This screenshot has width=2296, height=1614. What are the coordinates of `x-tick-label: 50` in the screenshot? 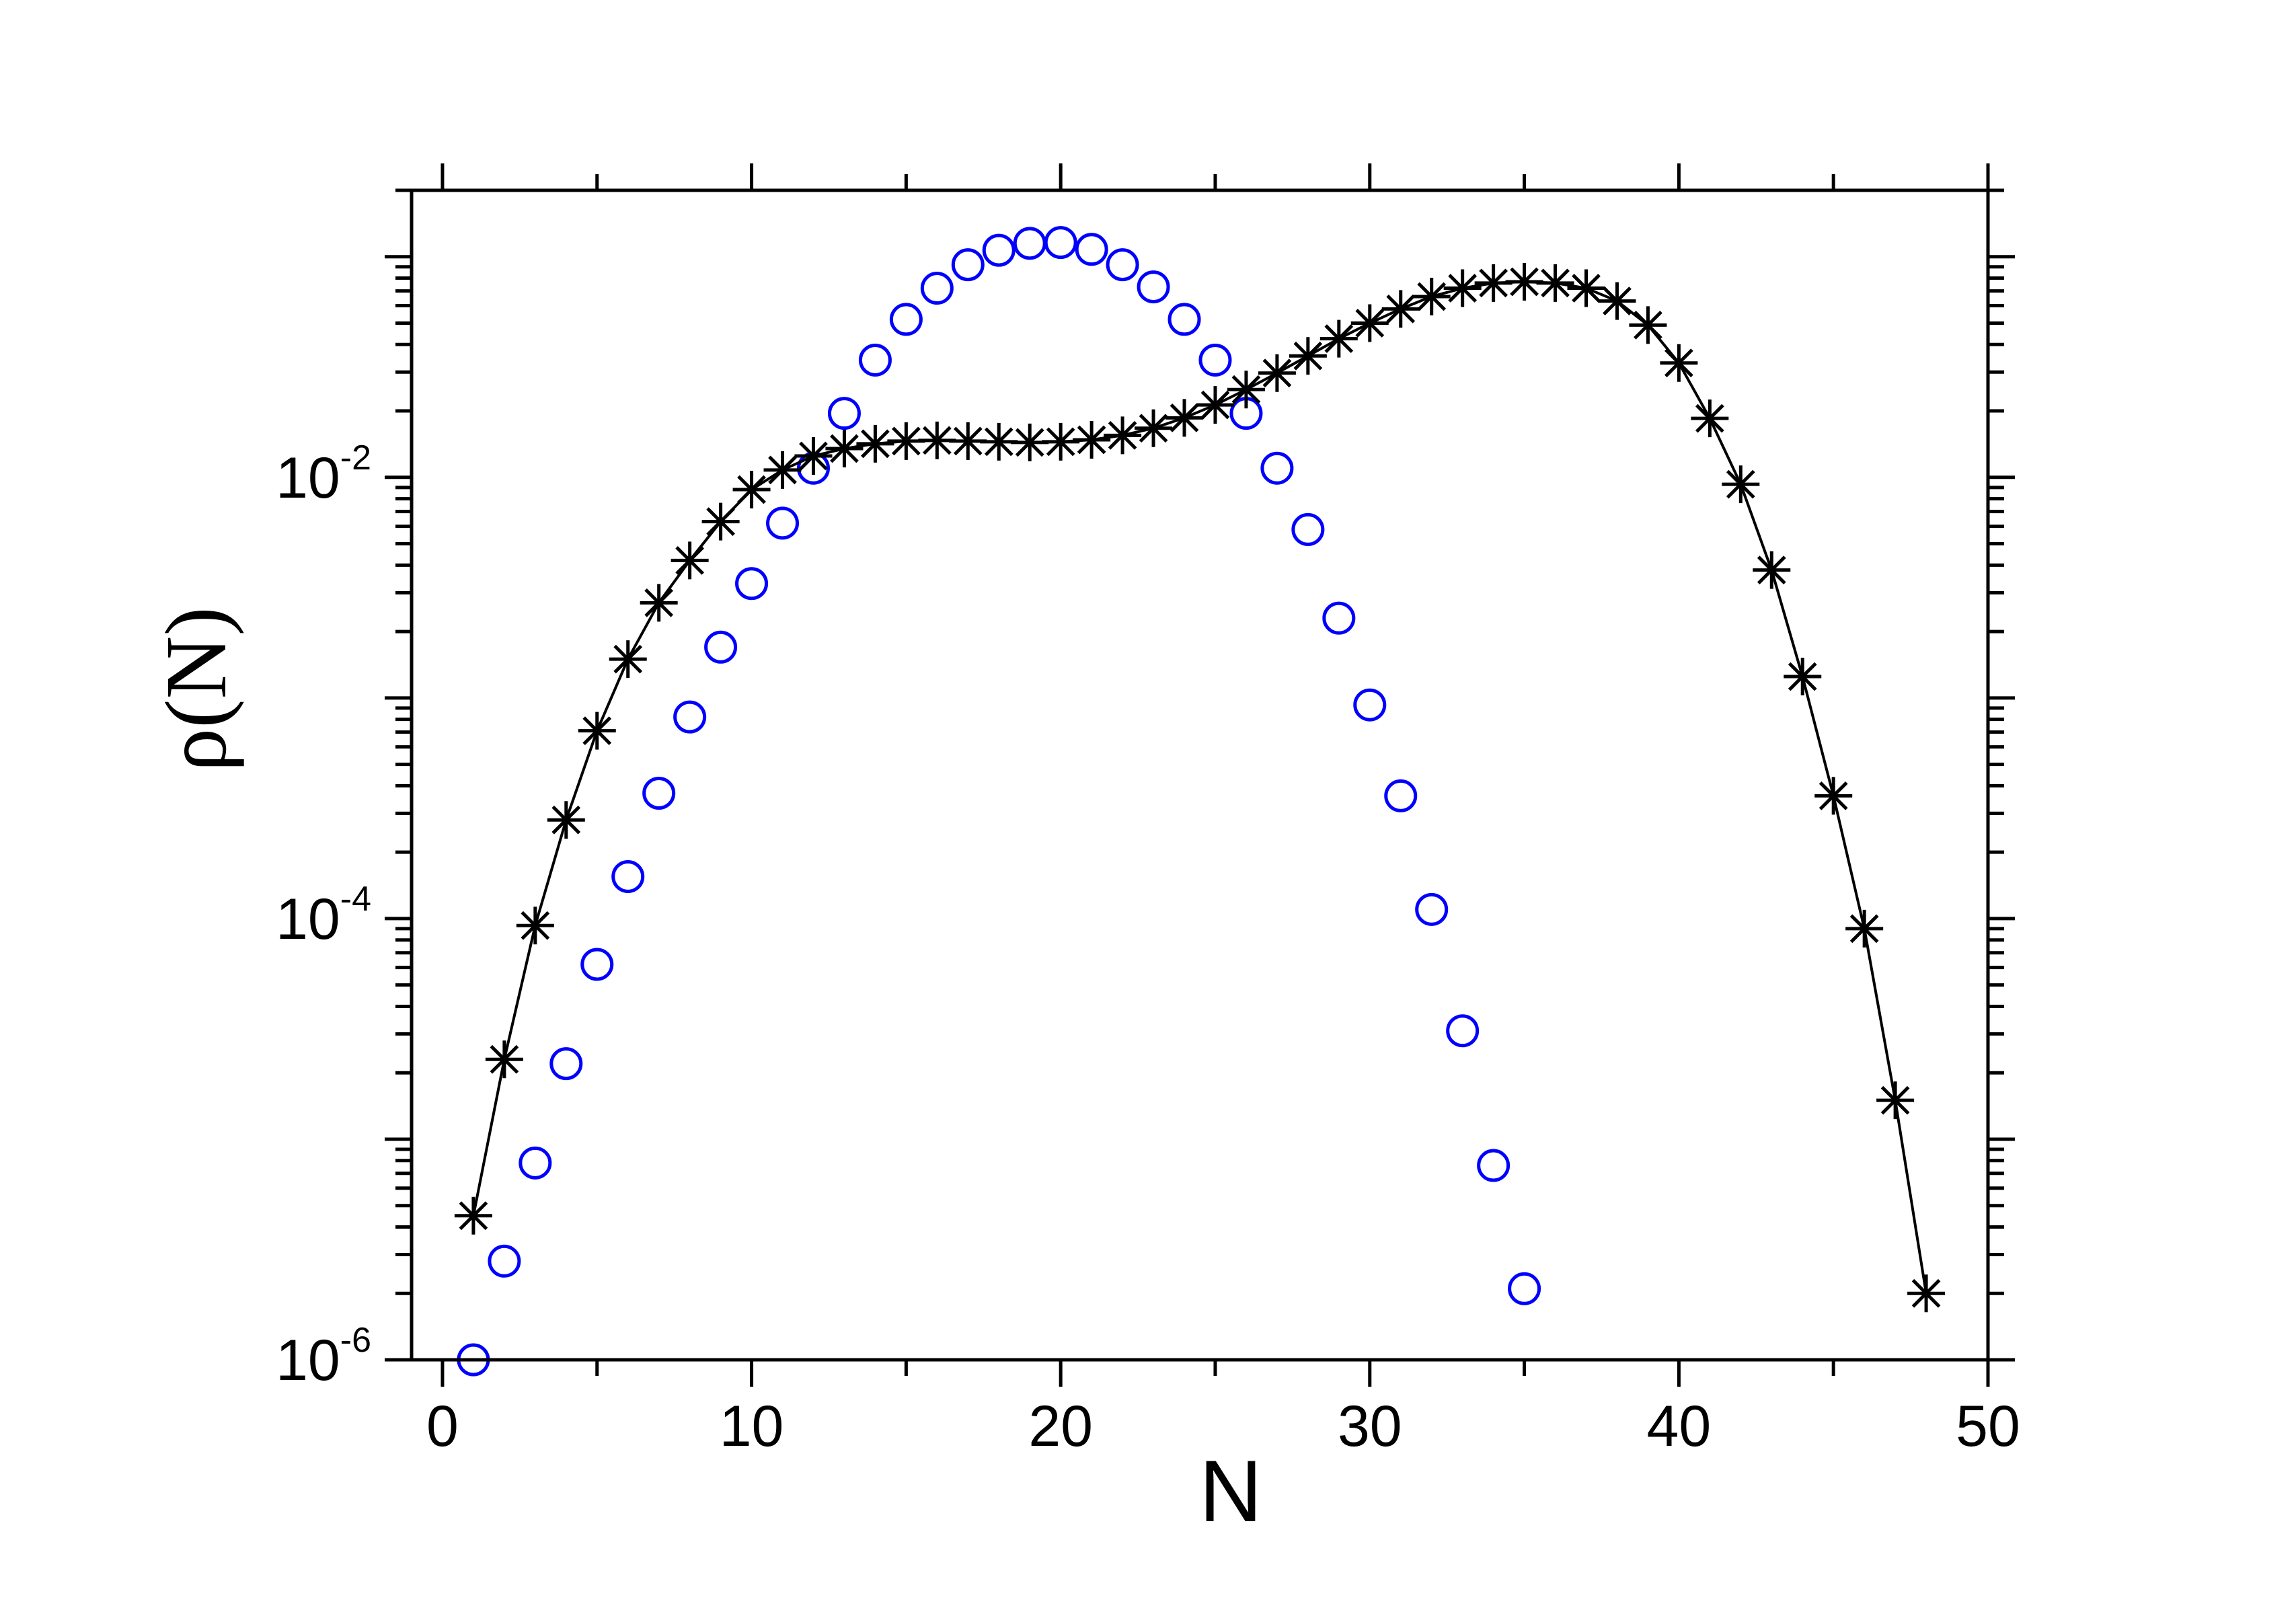 It's located at (1988, 1426).